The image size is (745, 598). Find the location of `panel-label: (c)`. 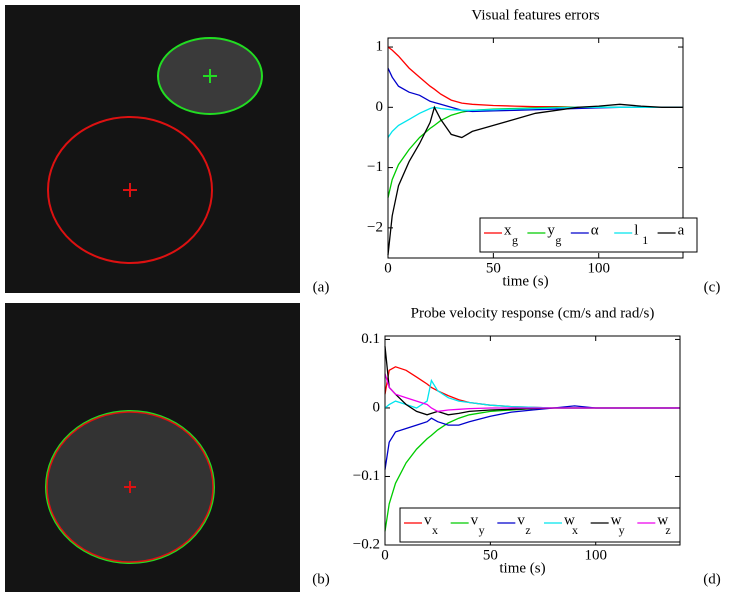

panel-label: (c) is located at coordinates (712, 287).